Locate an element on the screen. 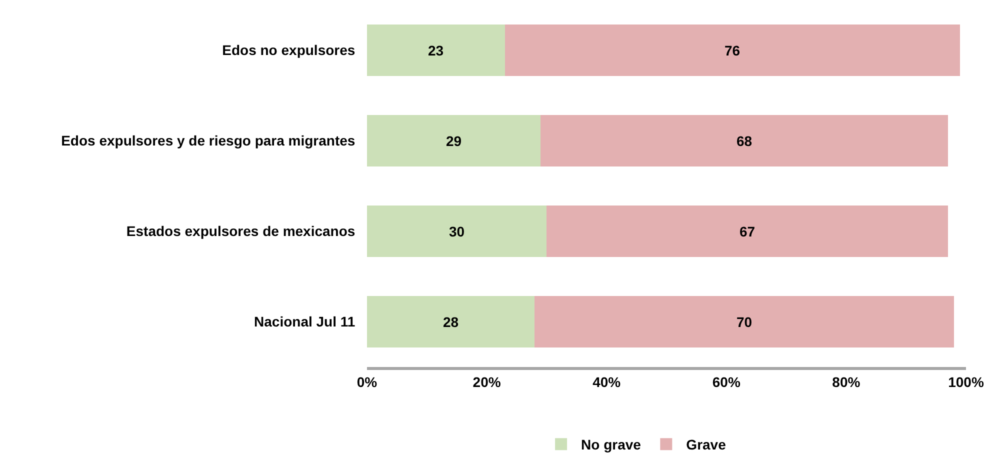  y-tick-label: Edos expulsores y de riesgo para migrantes is located at coordinates (208, 140).